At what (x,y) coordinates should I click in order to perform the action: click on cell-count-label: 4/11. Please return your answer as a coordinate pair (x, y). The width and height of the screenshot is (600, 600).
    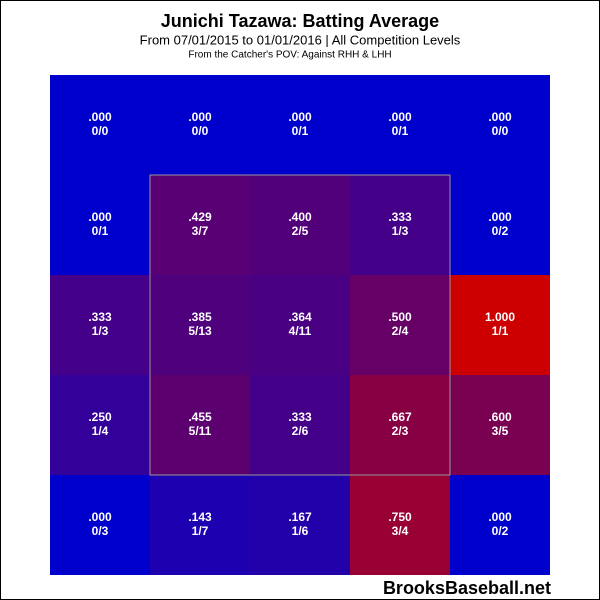
    Looking at the image, I should click on (300, 331).